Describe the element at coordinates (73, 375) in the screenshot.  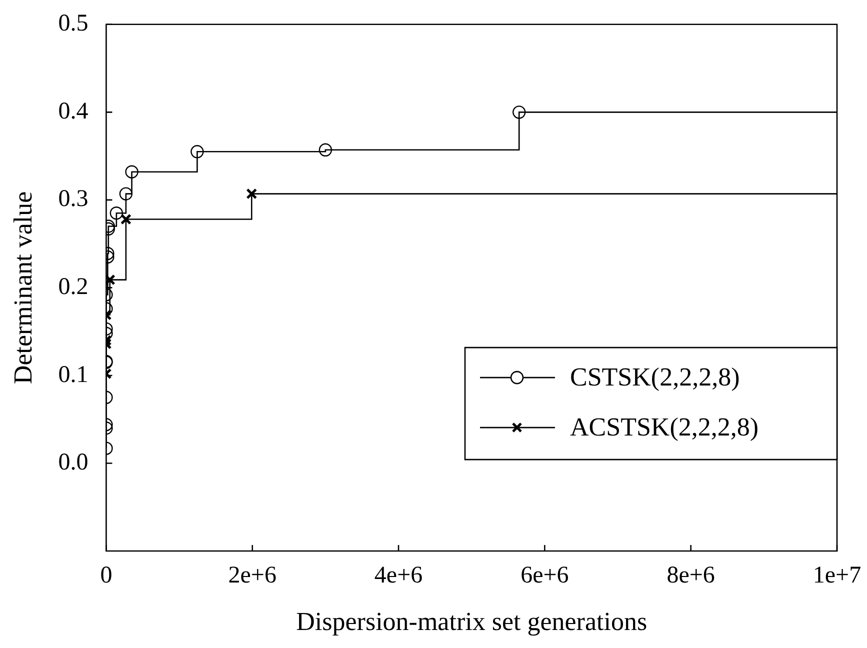
I see `y-tick-label: 0.1` at that location.